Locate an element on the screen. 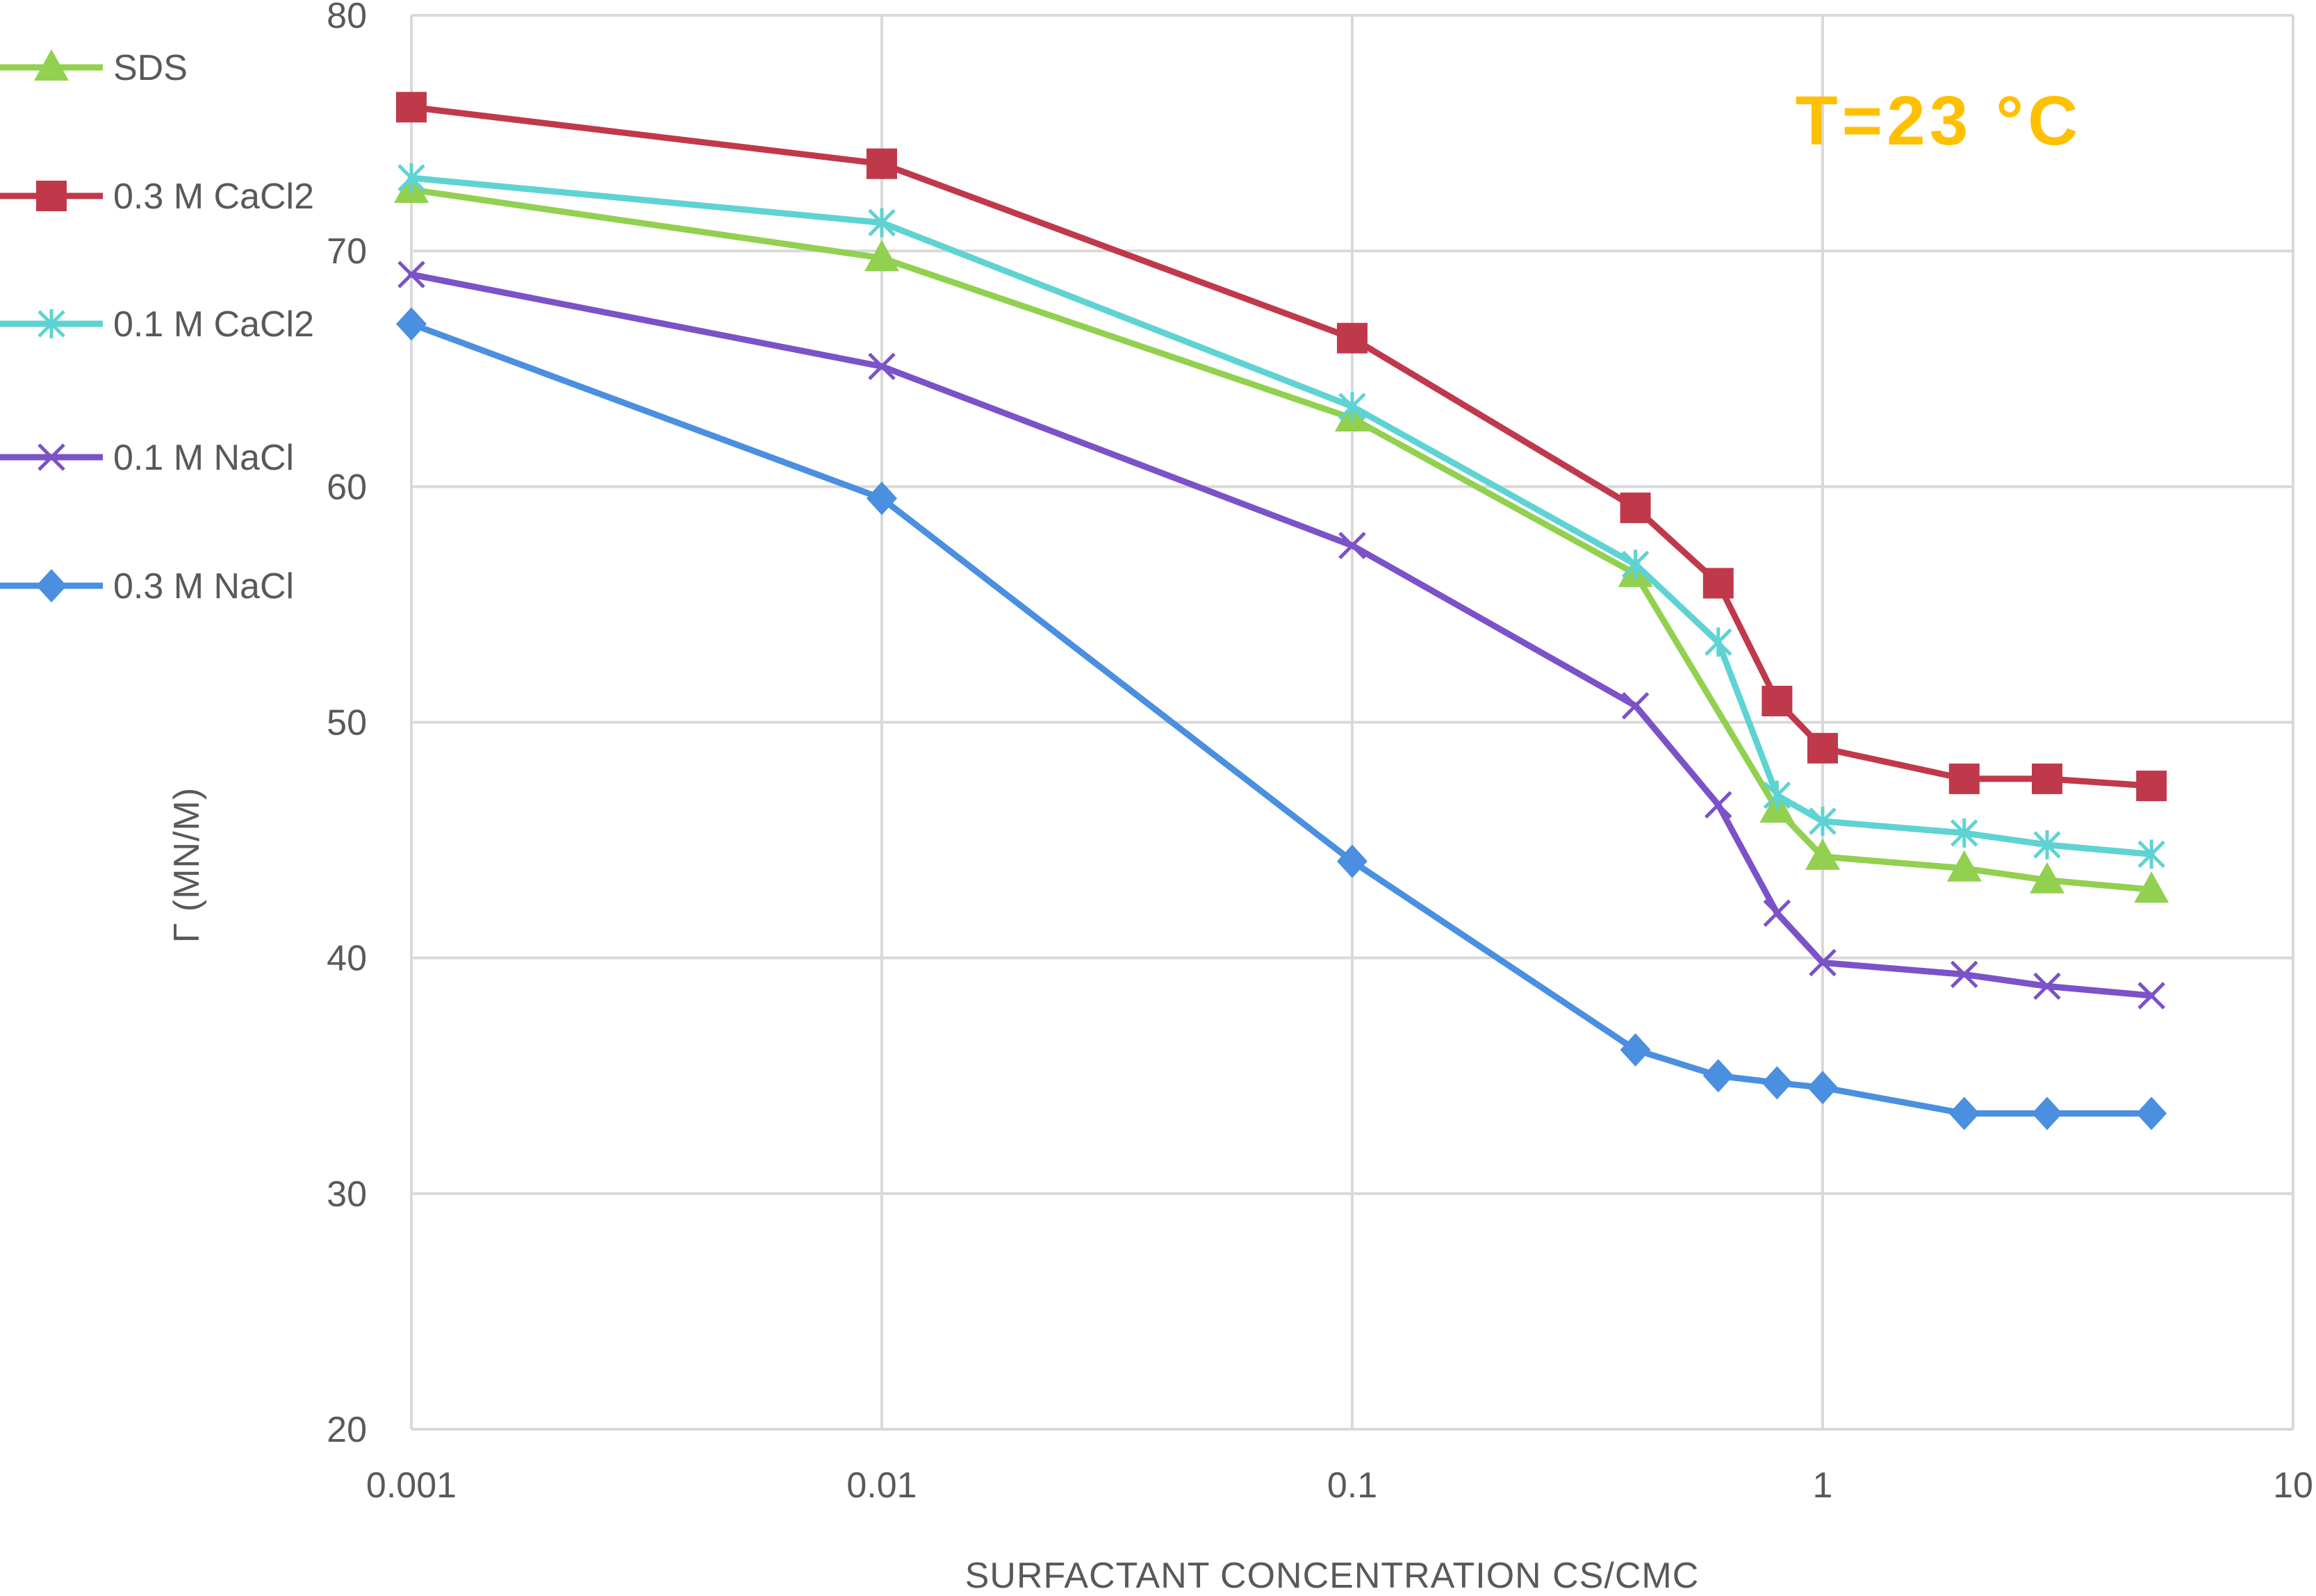  legend-item: SDS is located at coordinates (94, 68).